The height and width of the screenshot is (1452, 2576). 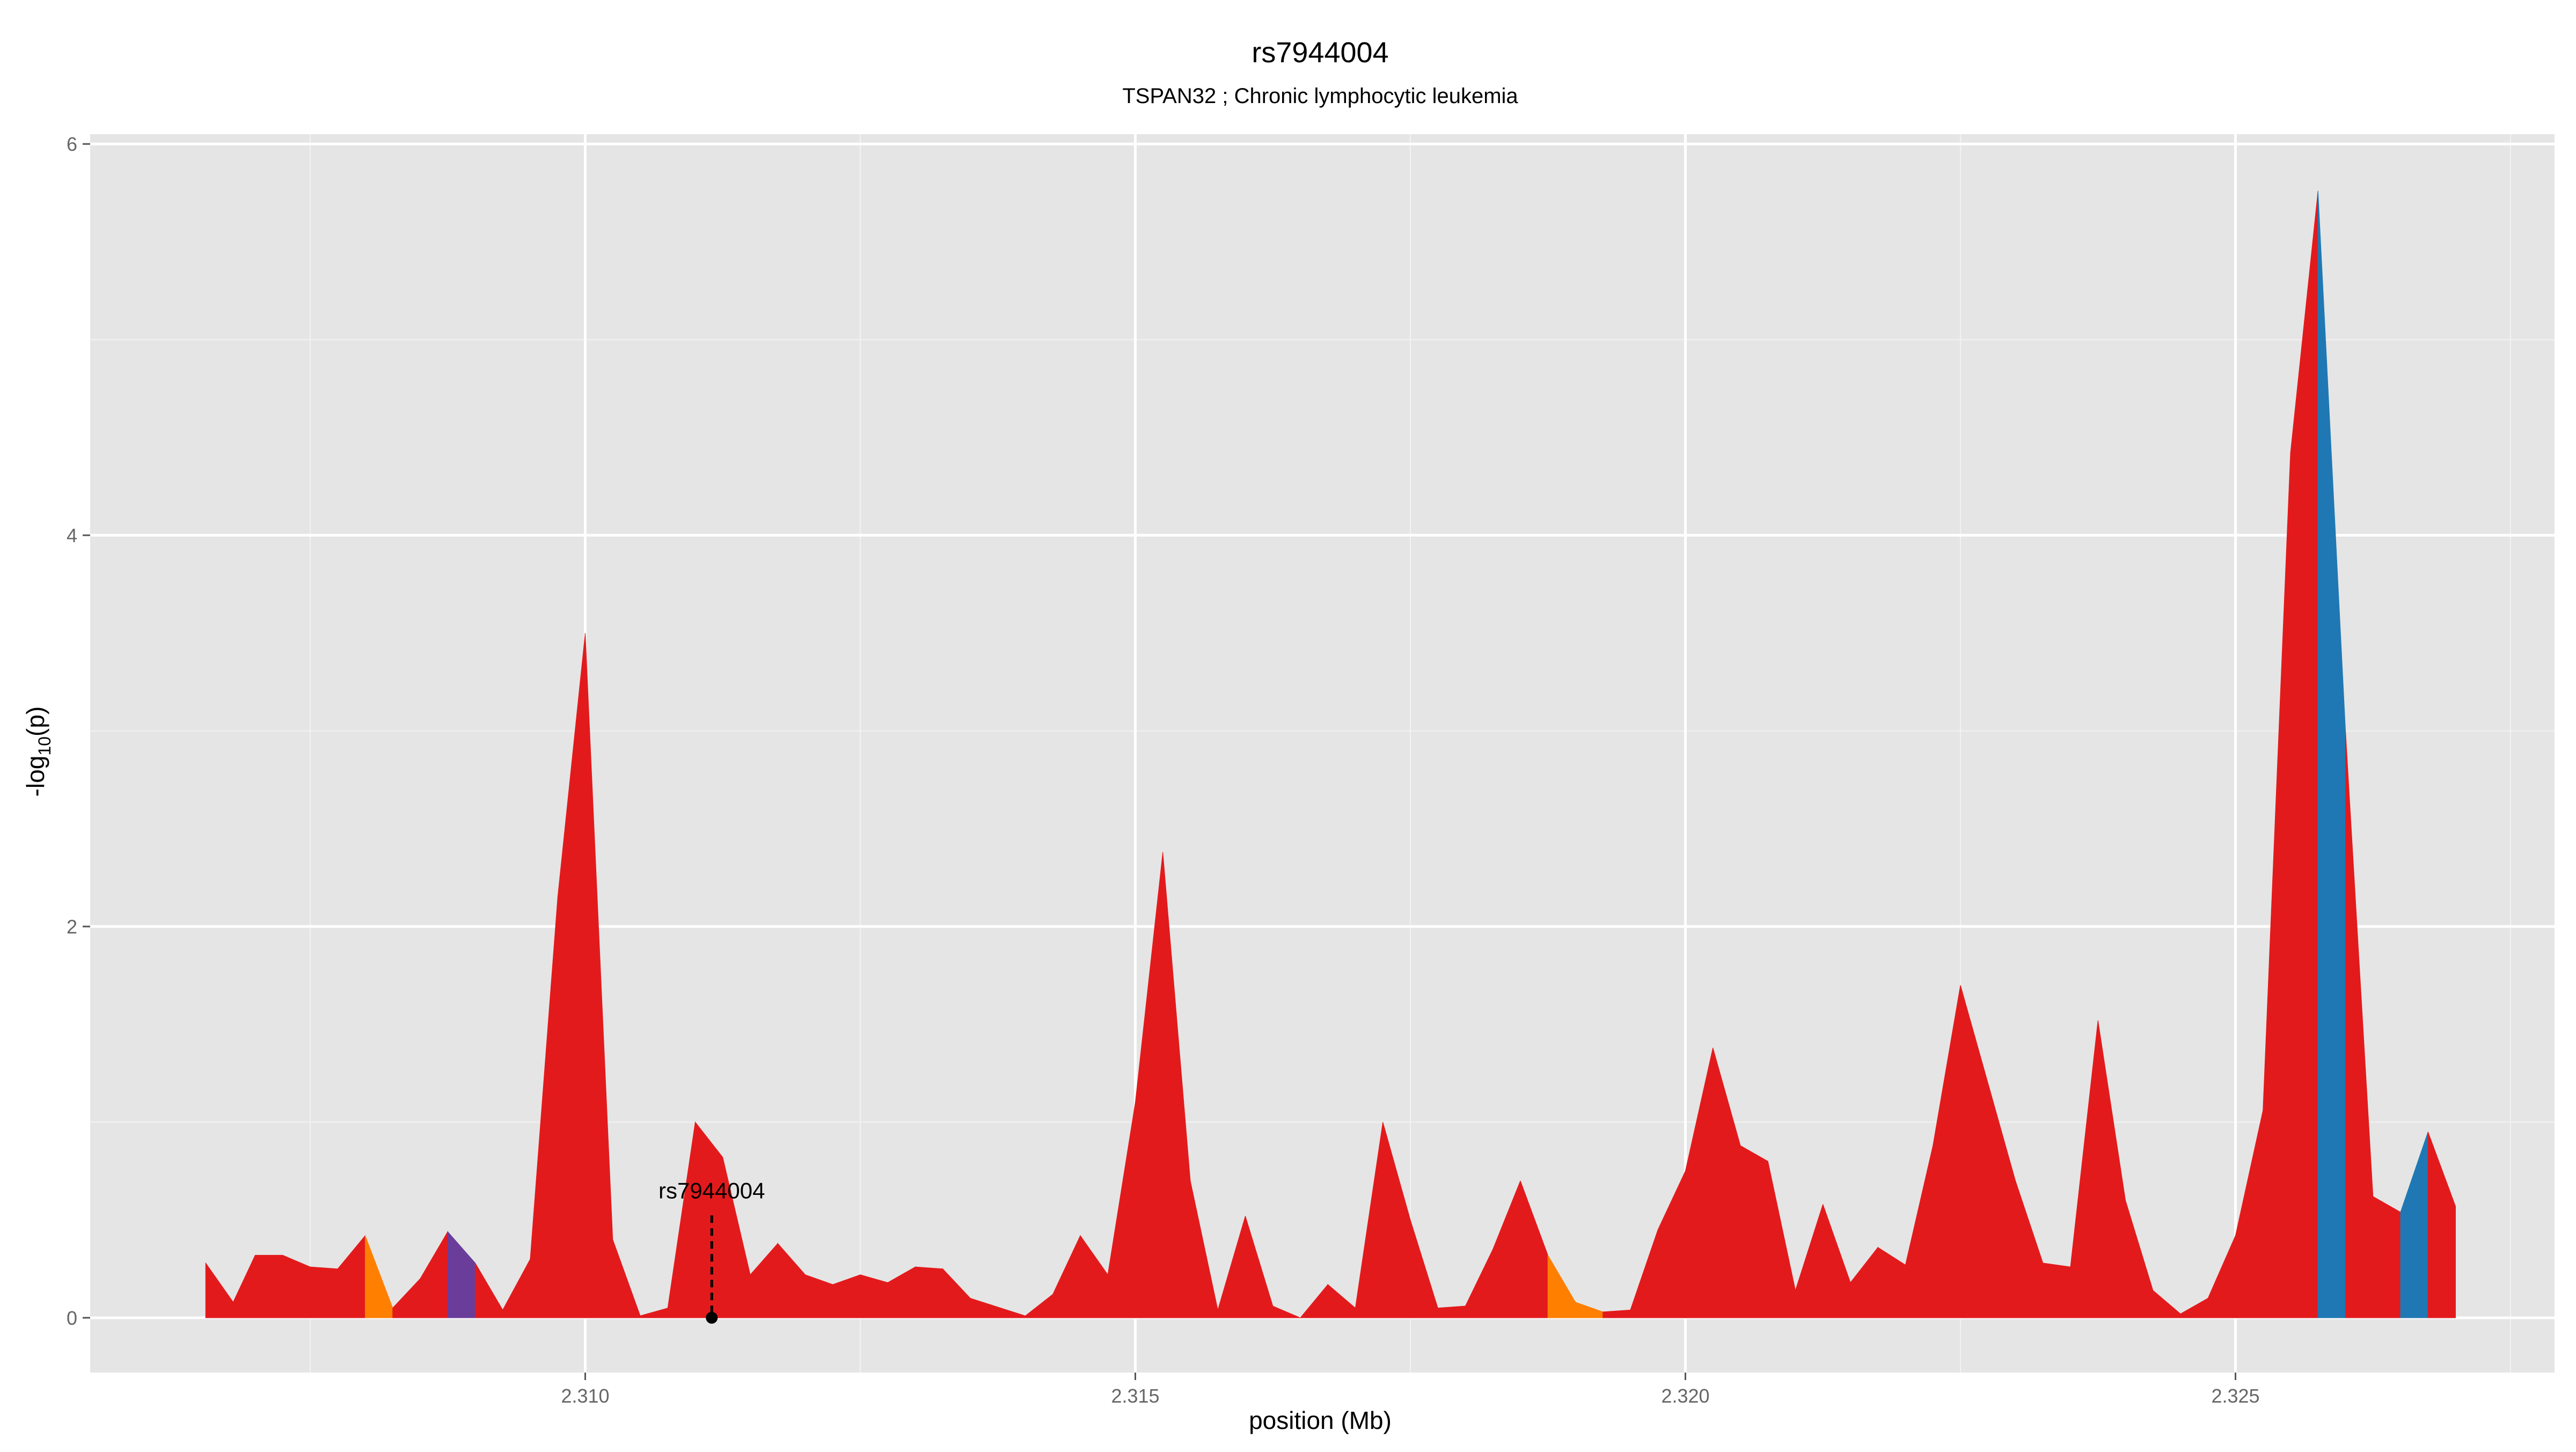 What do you see at coordinates (1685, 1396) in the screenshot?
I see `x-tick-label: 2.320` at bounding box center [1685, 1396].